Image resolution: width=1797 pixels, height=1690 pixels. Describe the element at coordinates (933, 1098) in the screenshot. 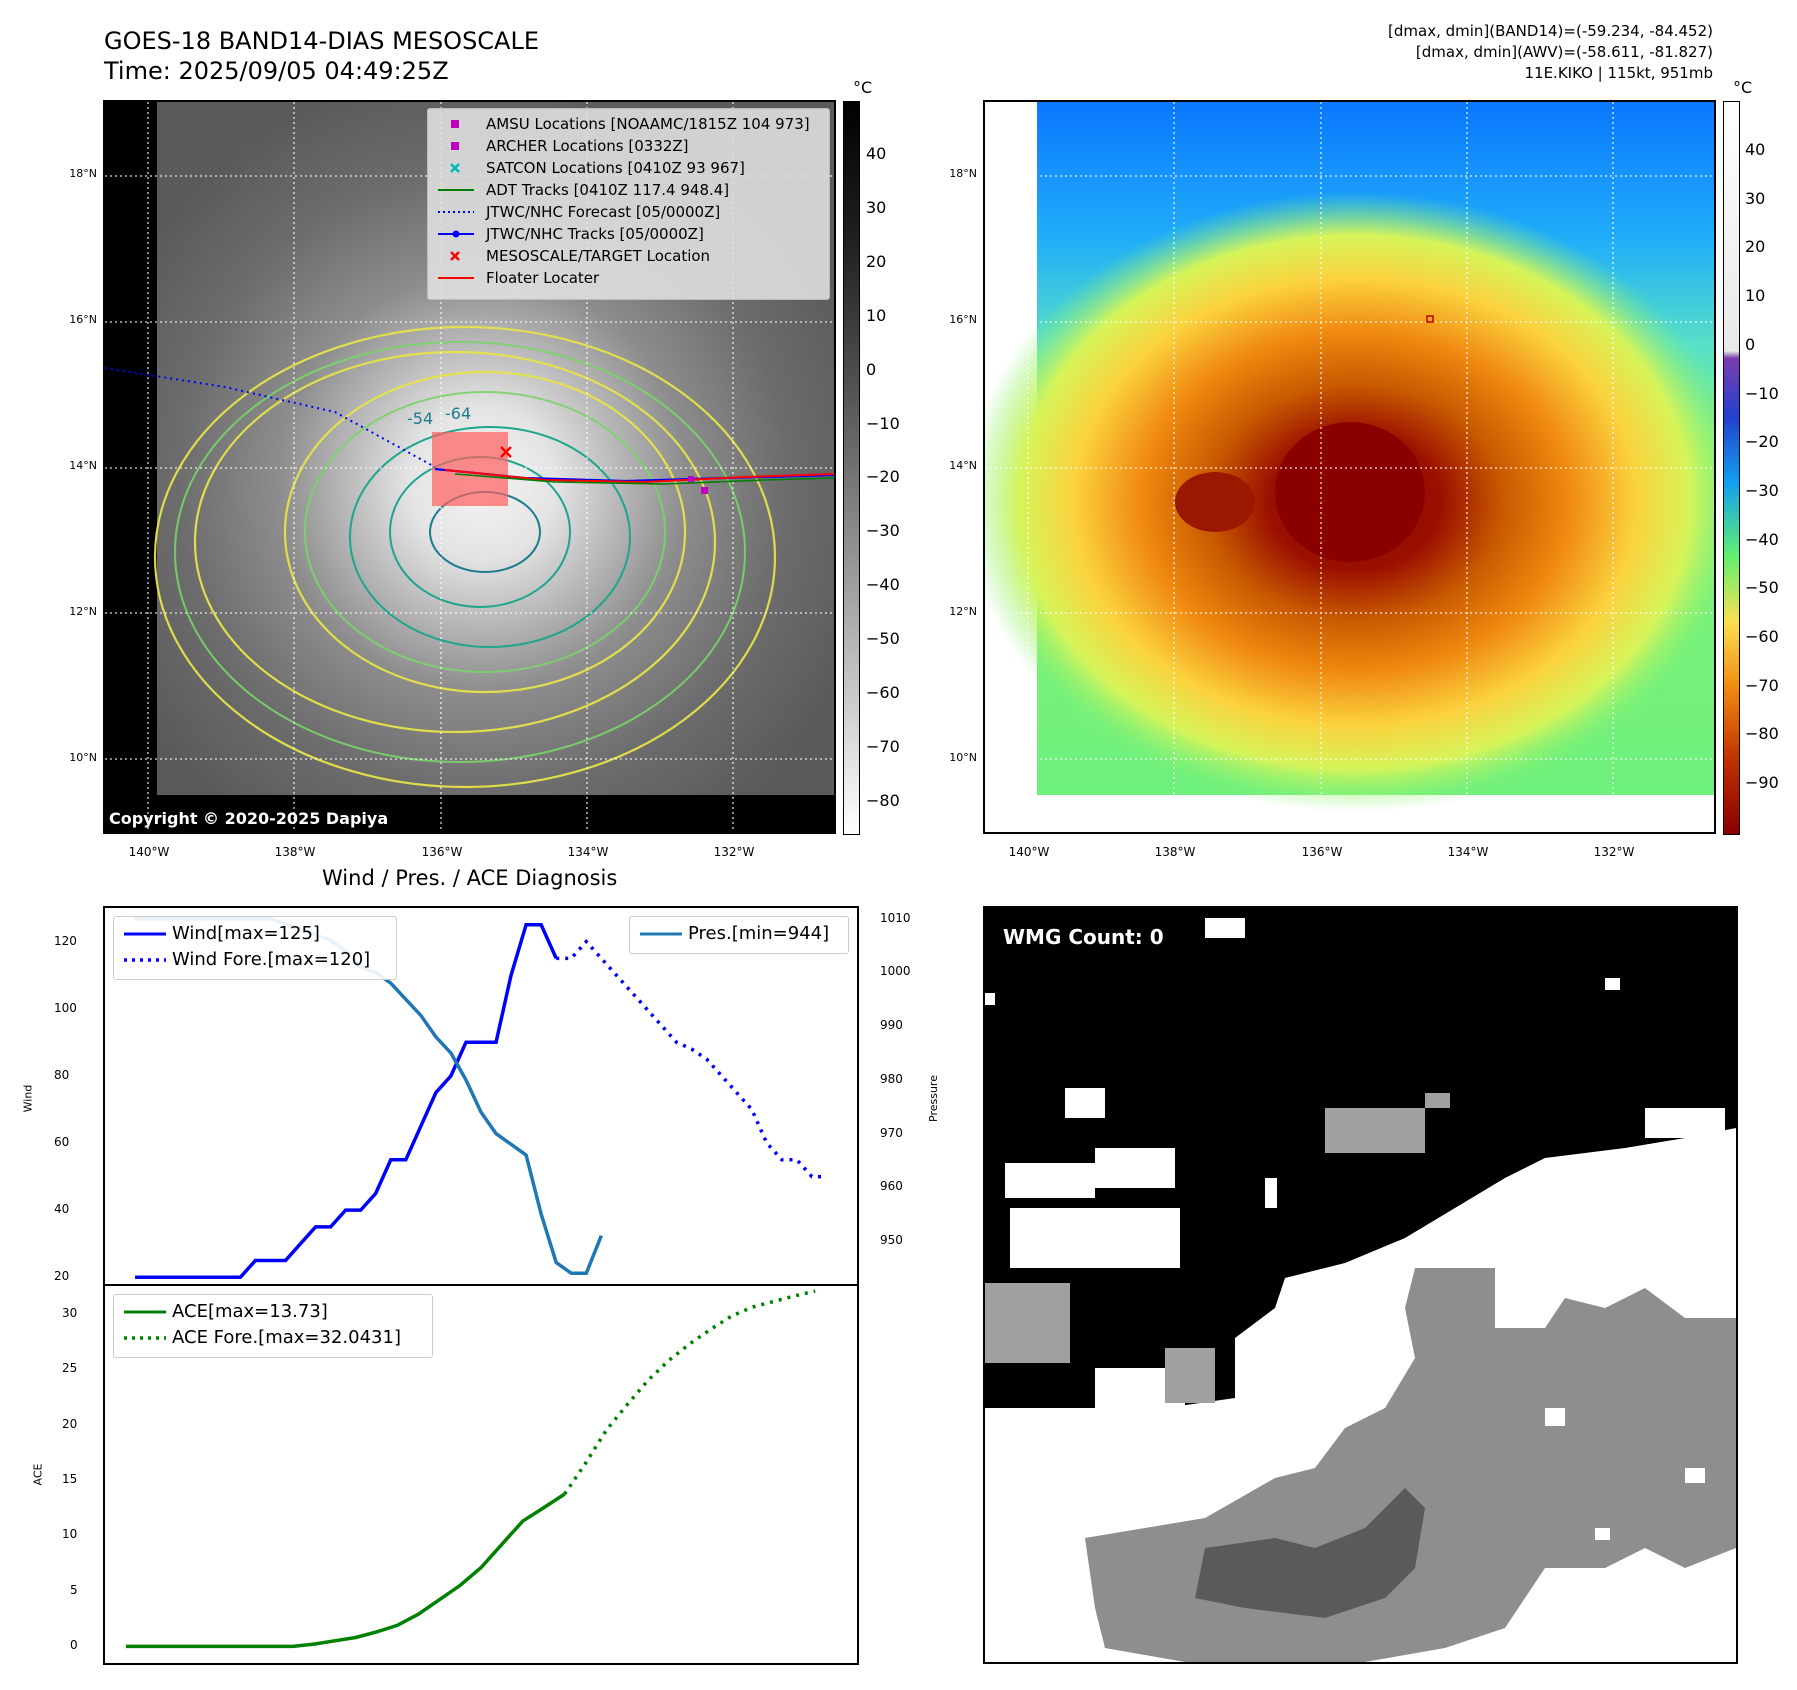

I see `pressure-axis-label: Pressure` at that location.